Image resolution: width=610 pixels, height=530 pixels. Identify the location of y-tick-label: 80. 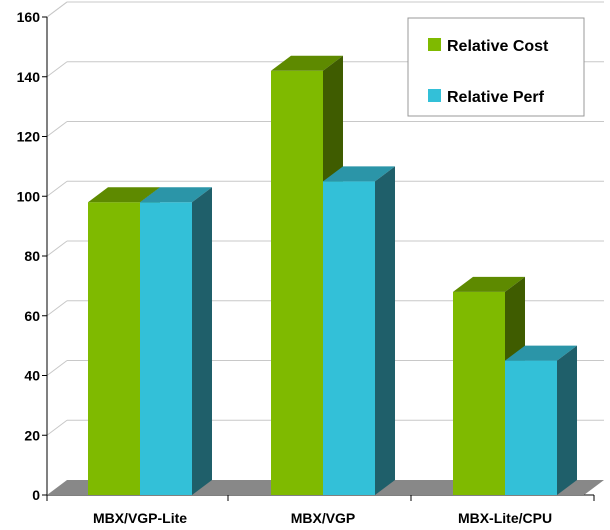
(32, 256).